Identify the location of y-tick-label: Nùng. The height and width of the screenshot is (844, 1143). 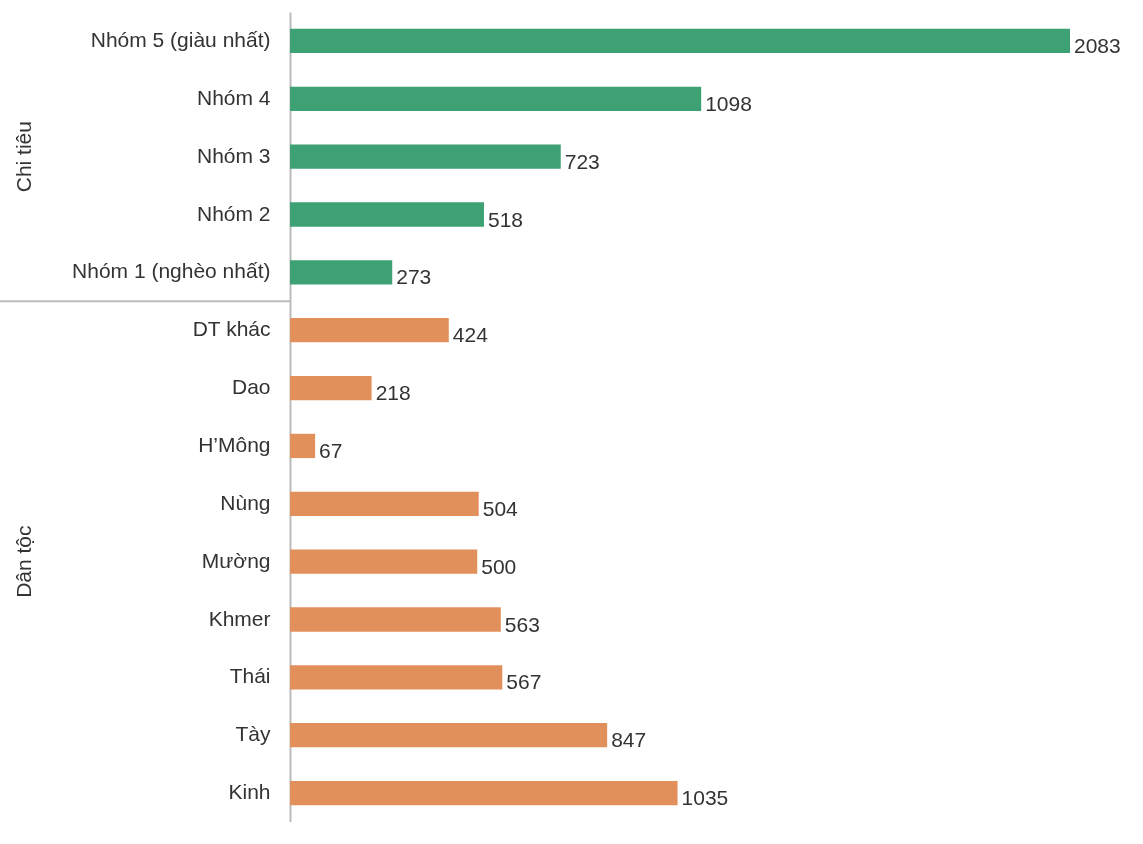
(245, 502).